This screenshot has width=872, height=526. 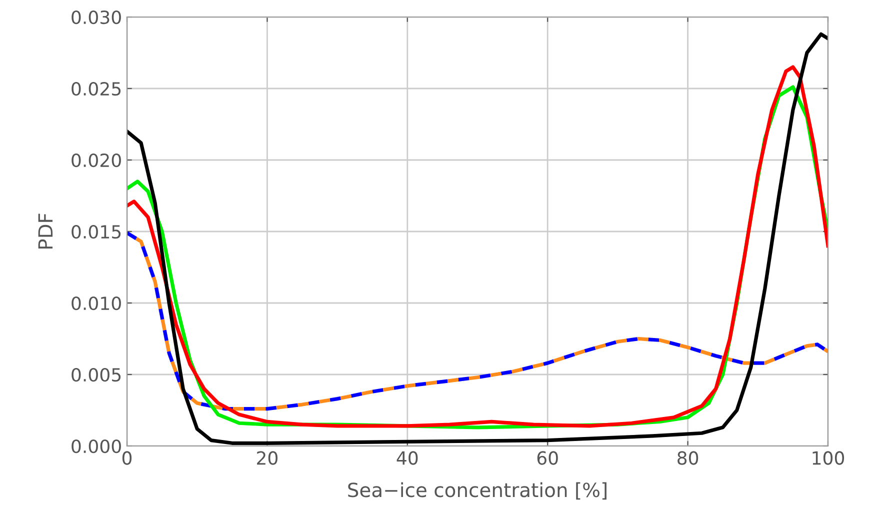 What do you see at coordinates (828, 458) in the screenshot?
I see `x-tick-label: 100` at bounding box center [828, 458].